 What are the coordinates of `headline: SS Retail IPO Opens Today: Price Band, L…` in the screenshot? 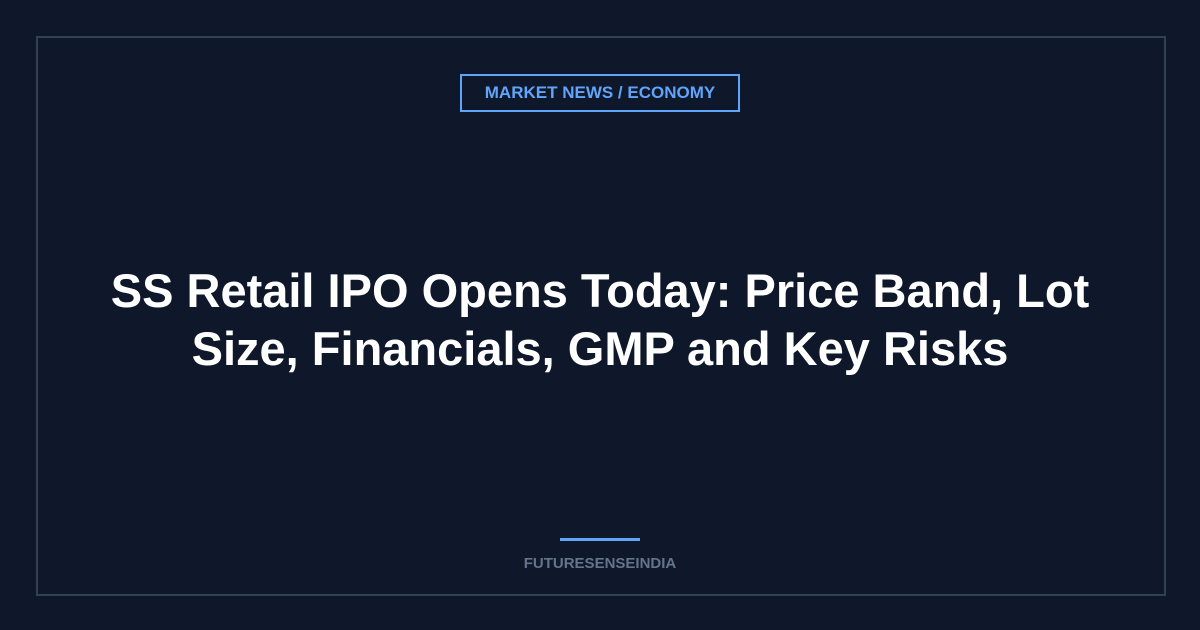 It's located at (600, 319).